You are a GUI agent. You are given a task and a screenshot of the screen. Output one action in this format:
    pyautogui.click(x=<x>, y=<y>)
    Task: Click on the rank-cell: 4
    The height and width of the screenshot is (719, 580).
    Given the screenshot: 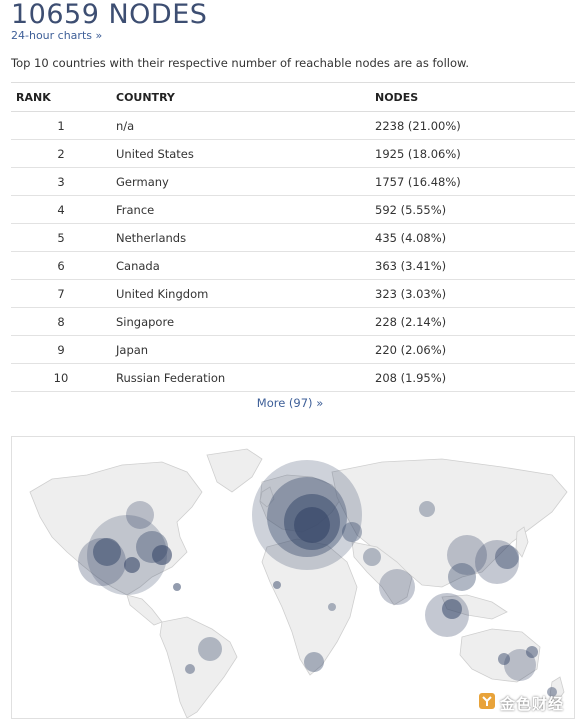 What is the action you would take?
    pyautogui.click(x=61, y=209)
    